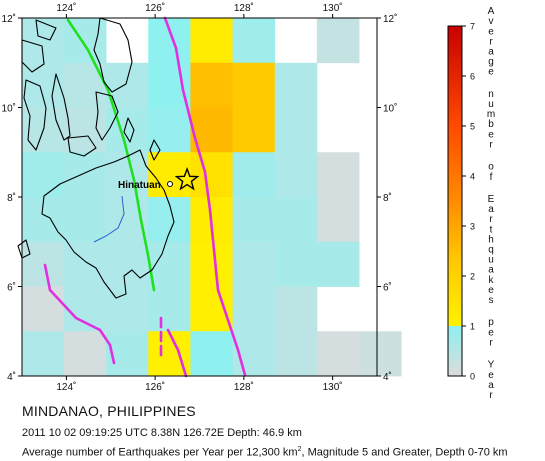 The width and height of the screenshot is (545, 461). I want to click on colorbar-tick-label: 7, so click(472, 27).